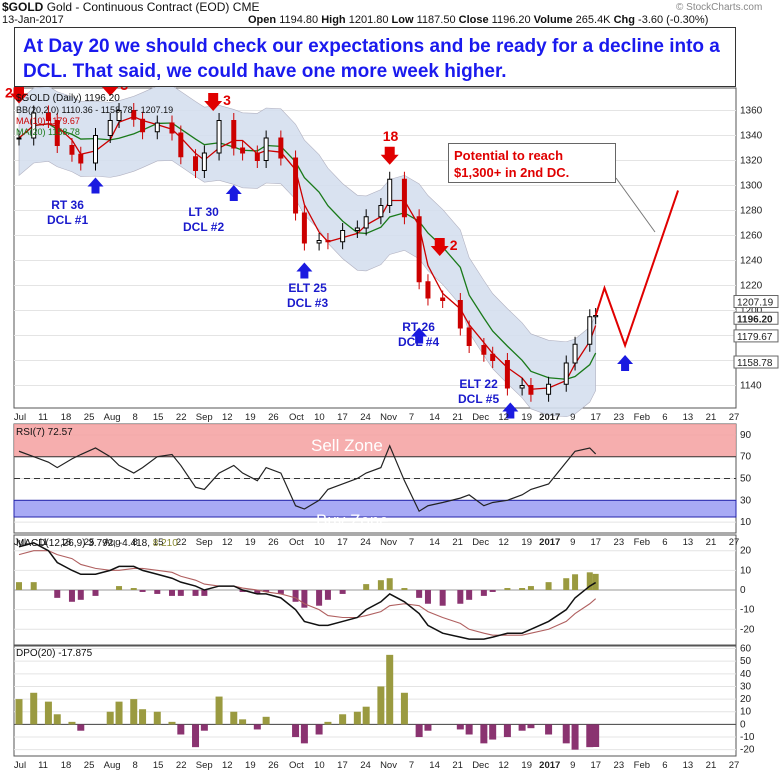 The image size is (780, 776). What do you see at coordinates (138, 7) in the screenshot?
I see `instrument-name: Gold - Continuous Contract (EOD)` at bounding box center [138, 7].